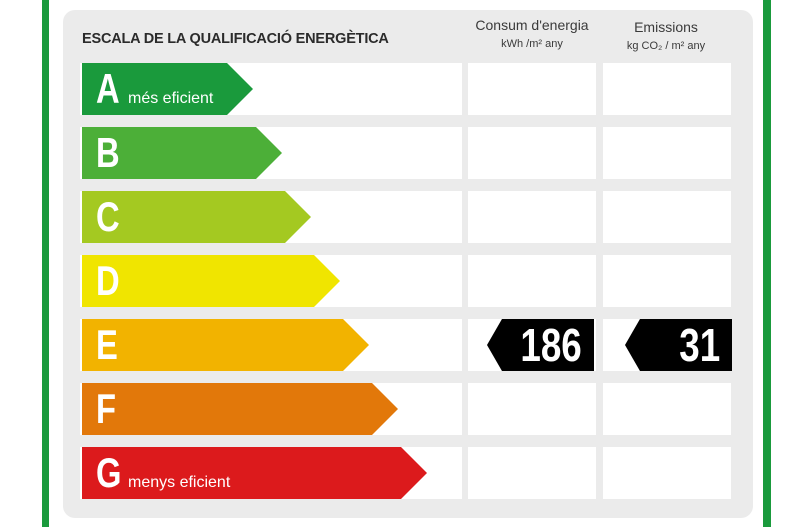 Image resolution: width=799 pixels, height=527 pixels. Describe the element at coordinates (108, 88) in the screenshot. I see `class-letter: A` at that location.